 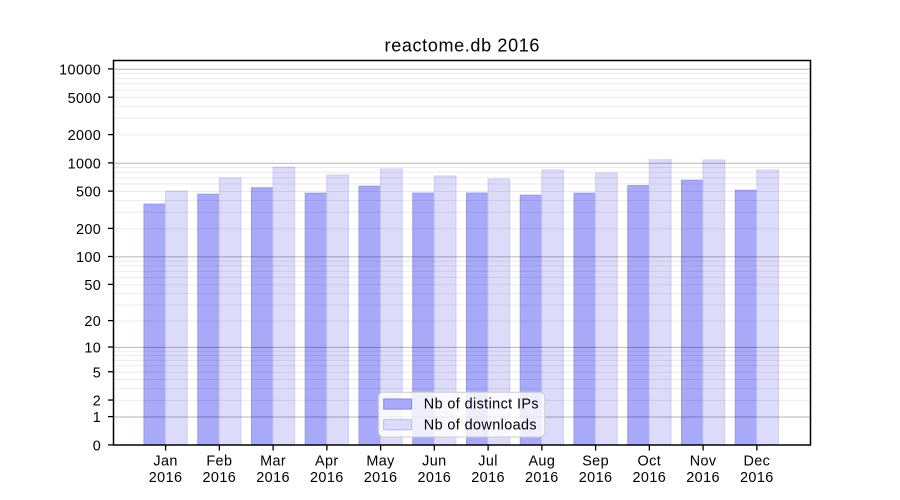 I want to click on svg-text: 5, so click(x=97, y=373).